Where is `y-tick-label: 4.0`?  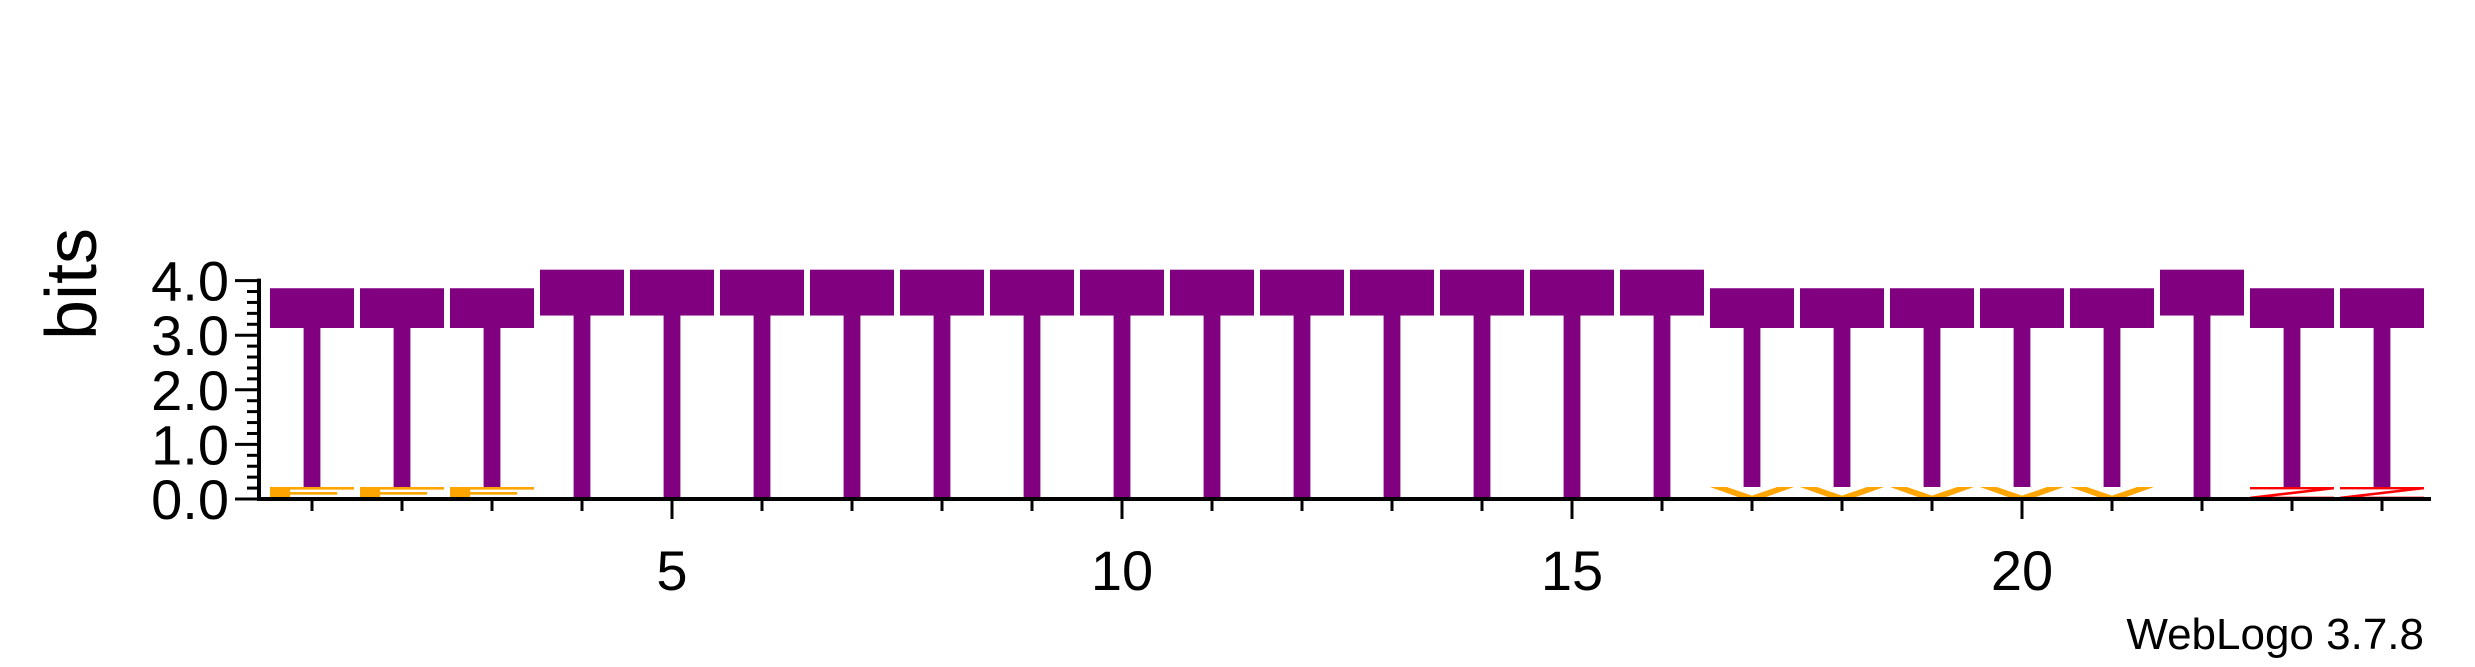
y-tick-label: 4.0 is located at coordinates (190, 281).